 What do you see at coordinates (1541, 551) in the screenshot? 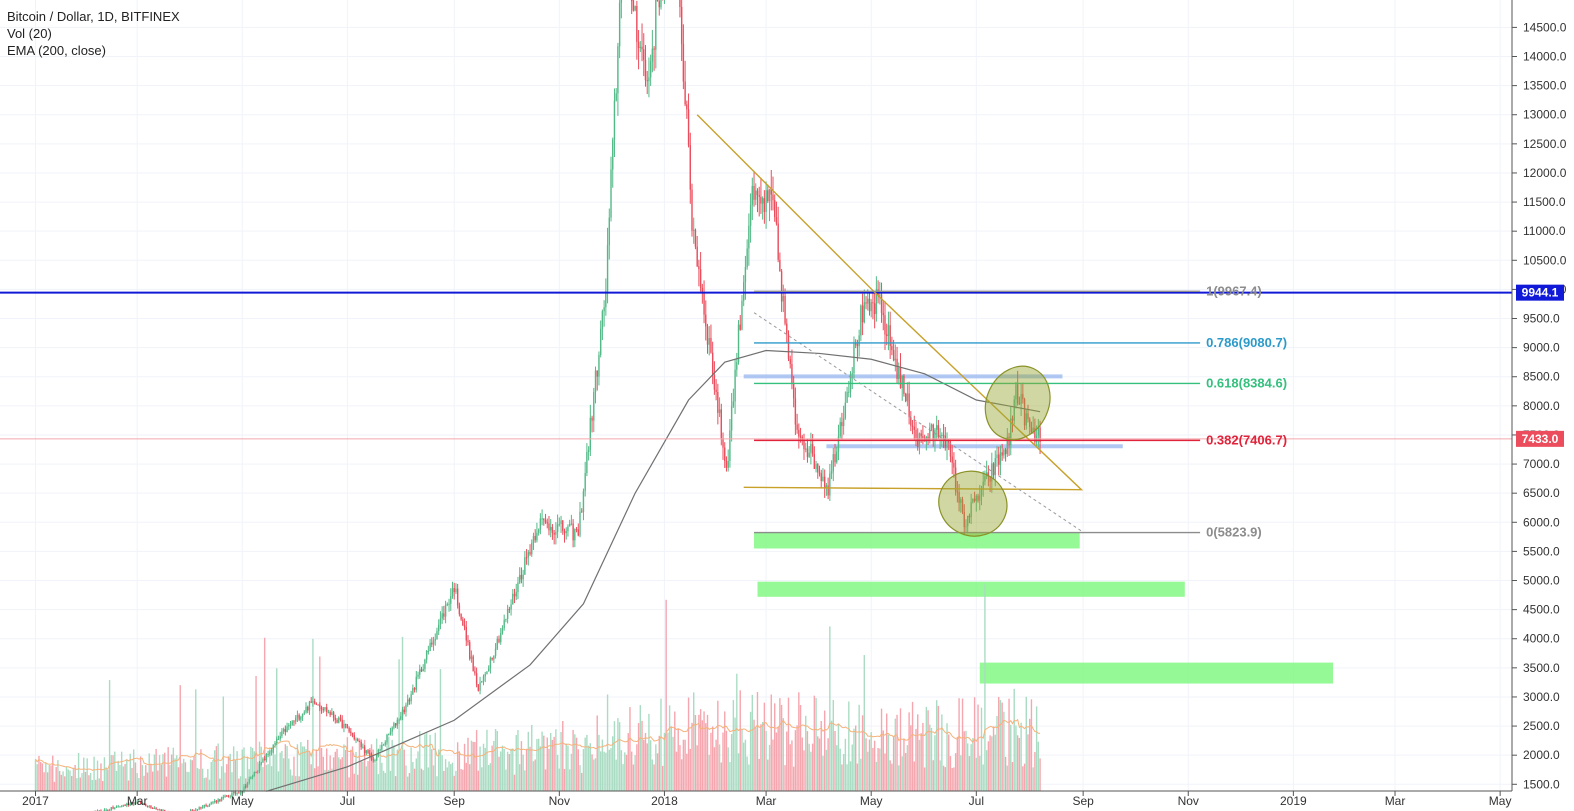
I see `y-tick-label: 5500.0` at bounding box center [1541, 551].